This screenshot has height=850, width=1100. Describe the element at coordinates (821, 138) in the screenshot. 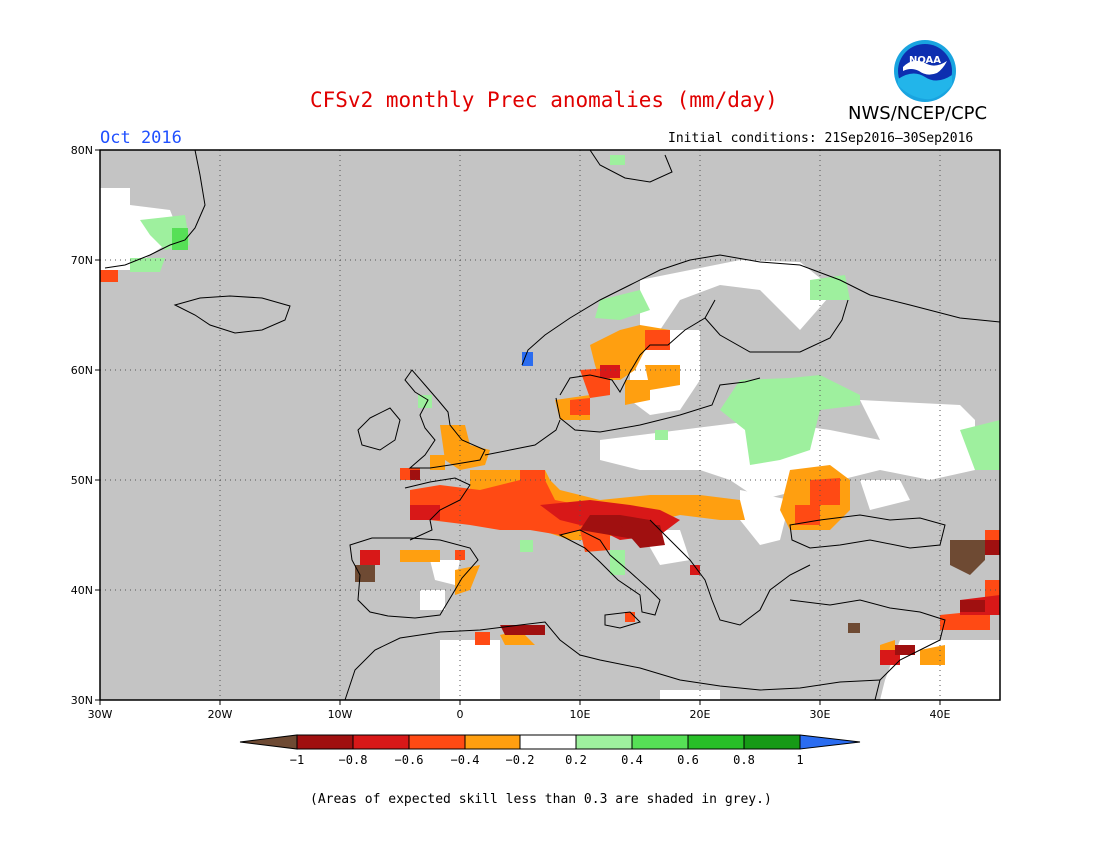

I see `initial-conditions-label: Initial conditions: 21Sep2016–30Sep2016` at that location.